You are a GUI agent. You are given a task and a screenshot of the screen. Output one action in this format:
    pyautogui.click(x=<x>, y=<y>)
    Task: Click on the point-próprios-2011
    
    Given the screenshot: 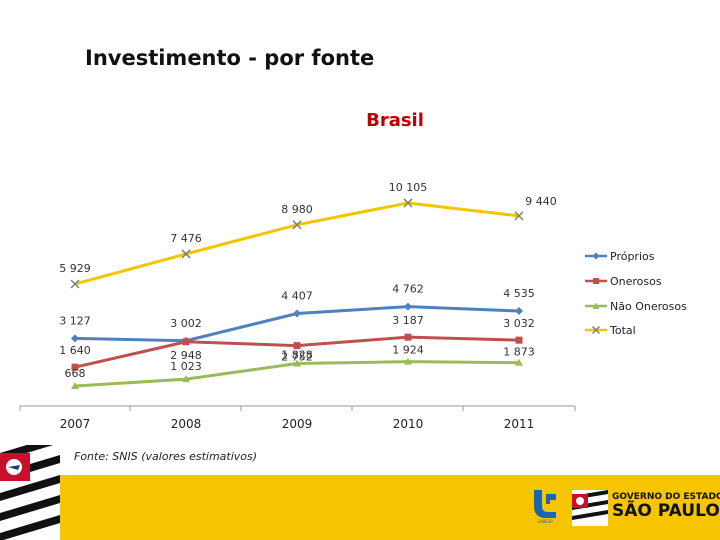 What is the action you would take?
    pyautogui.click(x=519, y=311)
    